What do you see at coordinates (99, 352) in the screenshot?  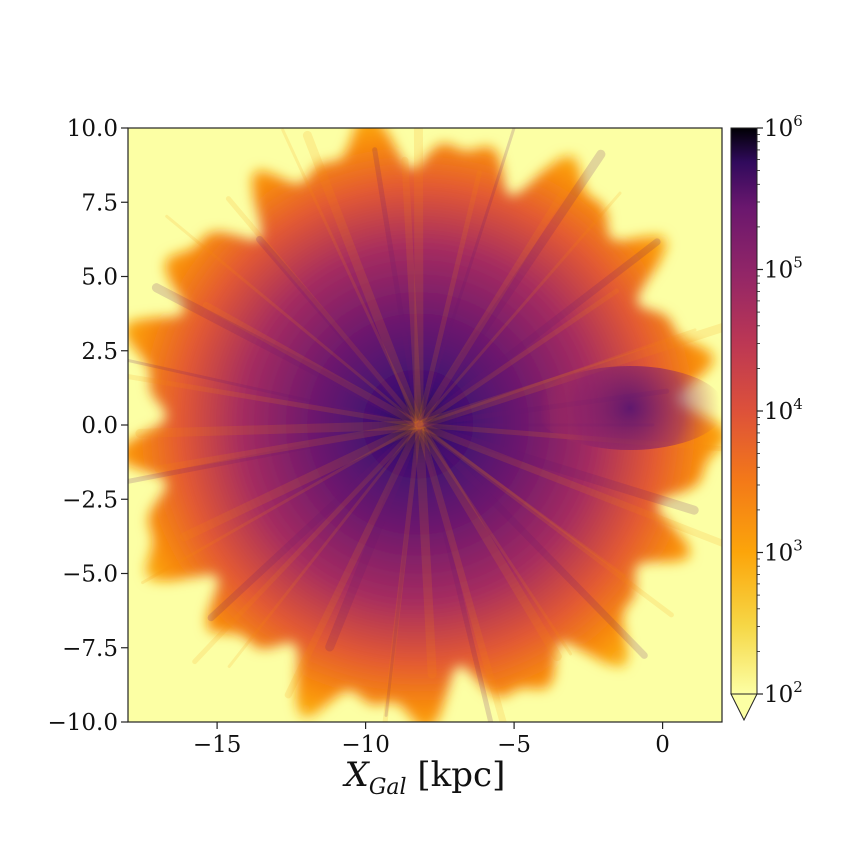 I see `y-tick-label: 2.5` at bounding box center [99, 352].